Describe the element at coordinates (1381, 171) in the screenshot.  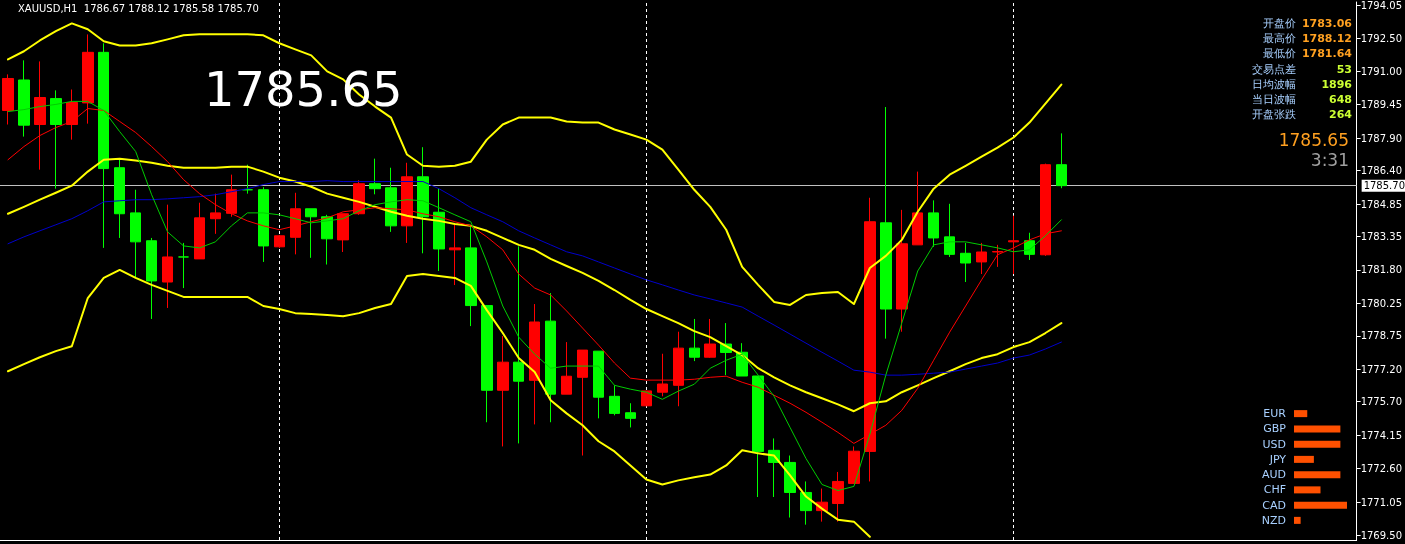
I see `y-tick-label: 1786.40` at that location.